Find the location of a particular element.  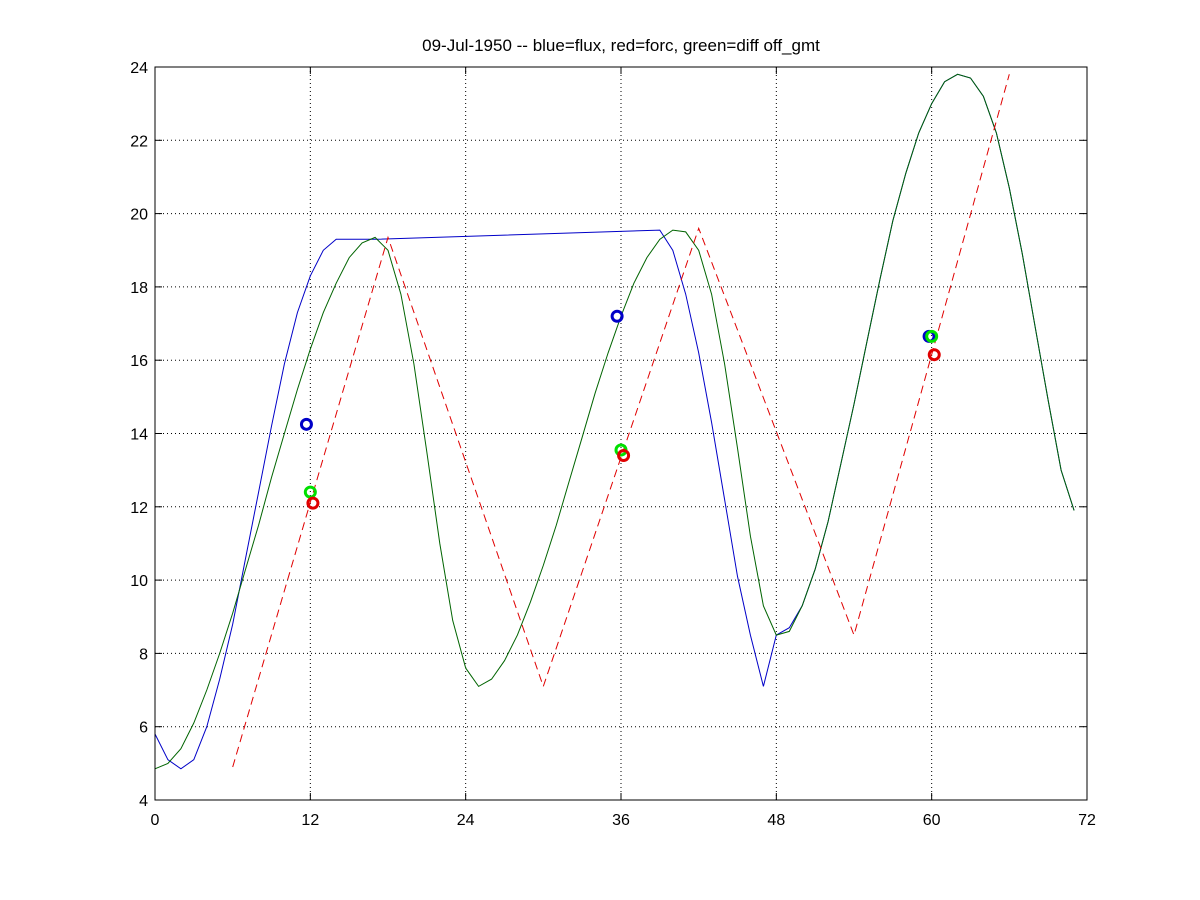

y-tick-label: 12 is located at coordinates (139, 508).